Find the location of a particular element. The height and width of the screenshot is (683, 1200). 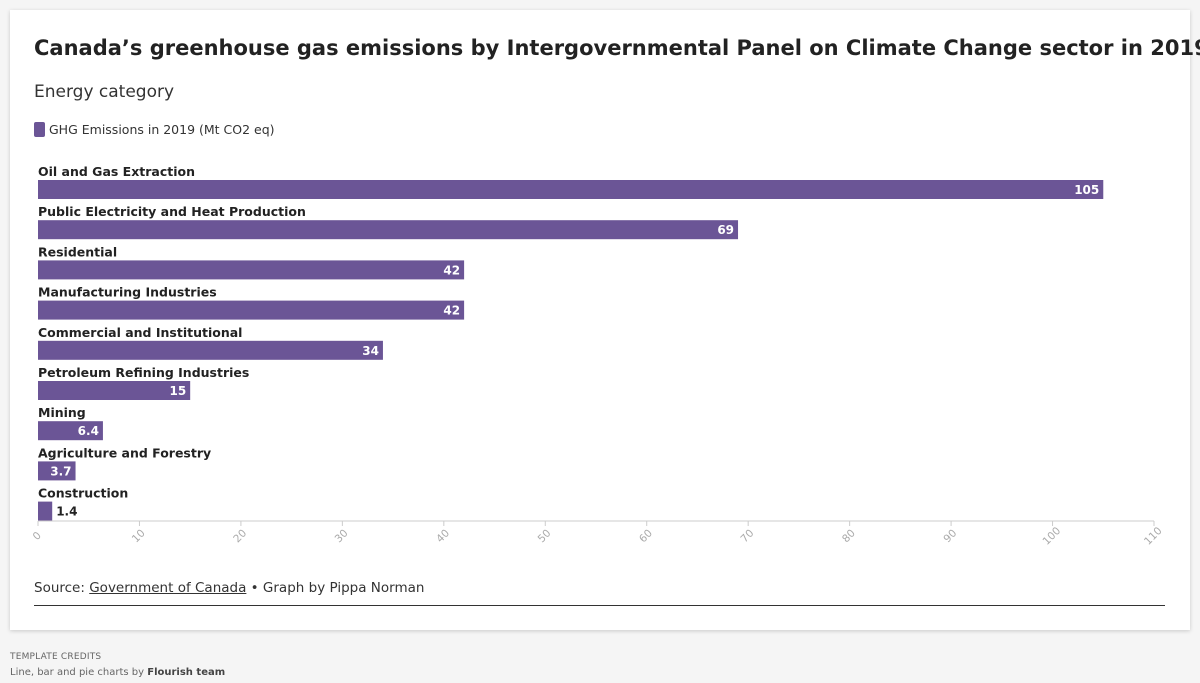

legend-label: GHG Emissions in 2019 (Mt CO2 eq) is located at coordinates (162, 129).